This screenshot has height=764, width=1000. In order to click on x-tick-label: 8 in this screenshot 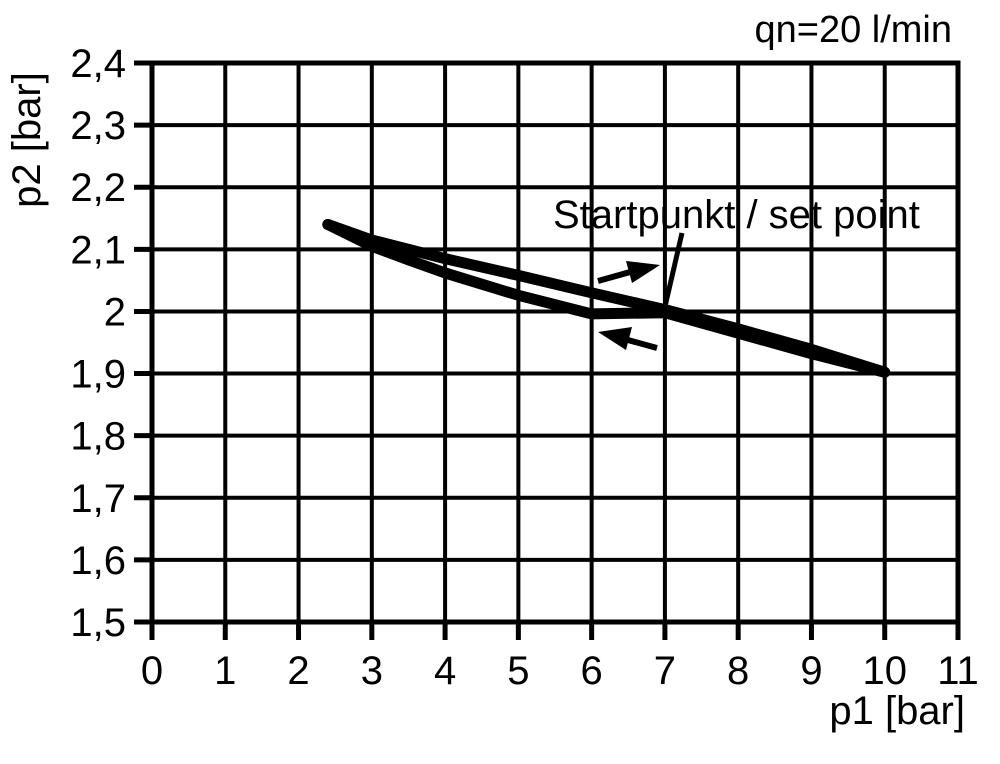, I will do `click(738, 671)`.